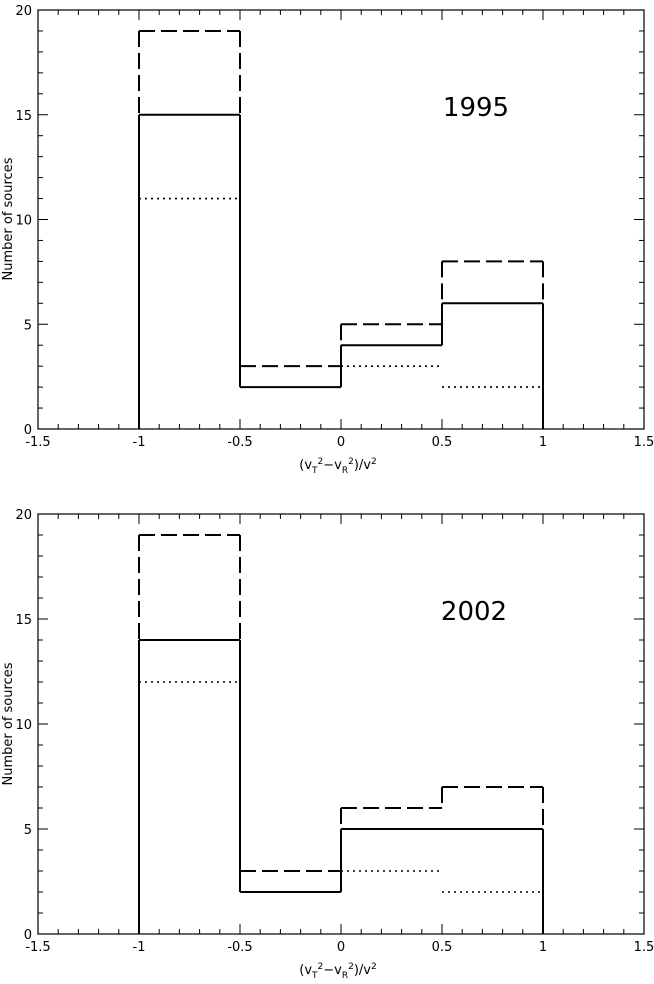 The width and height of the screenshot is (654, 984). What do you see at coordinates (476, 108) in the screenshot?
I see `annotation-year: 1995` at bounding box center [476, 108].